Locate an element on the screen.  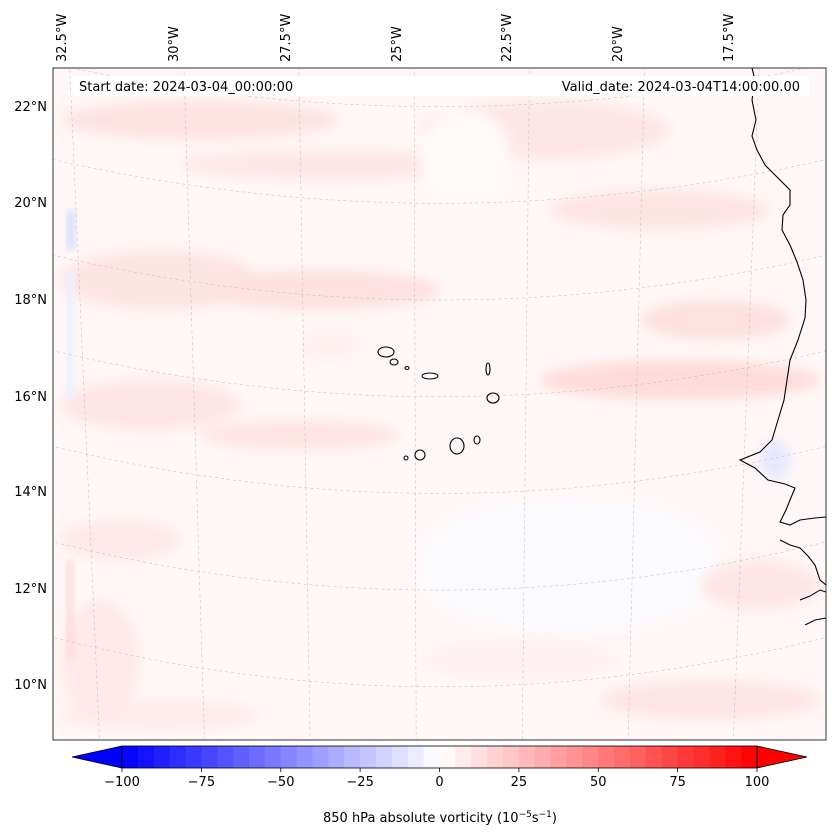
latitude-label: 10°N is located at coordinates (30, 685).